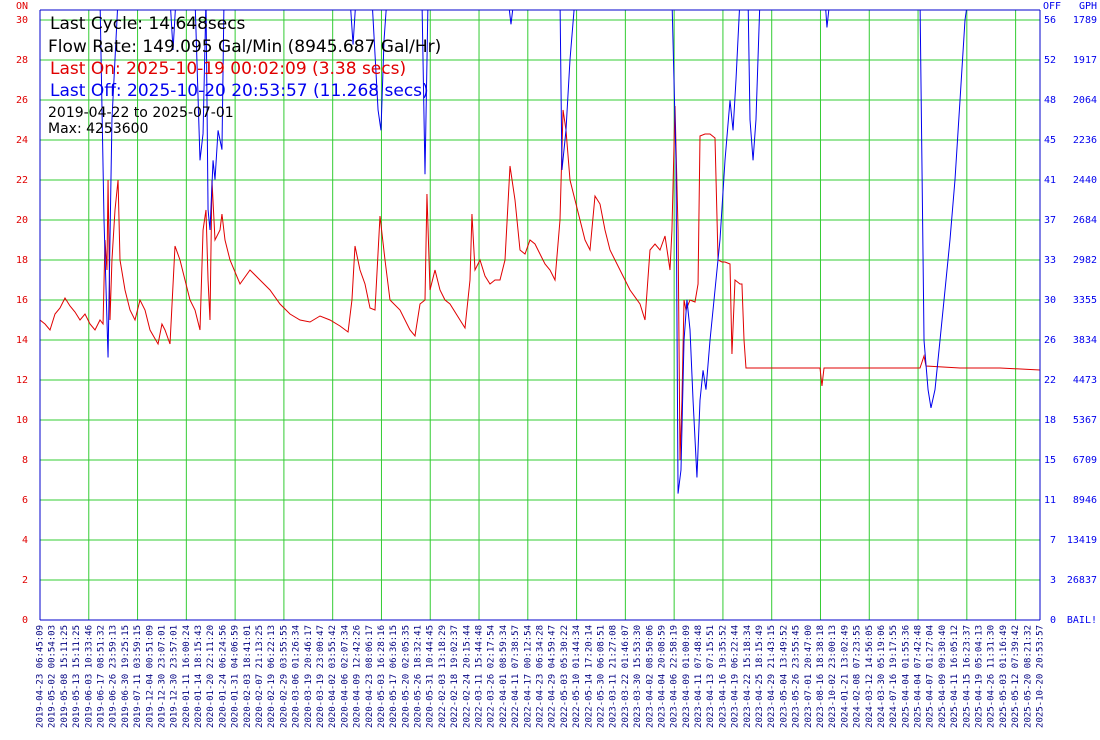 Image resolution: width=1100 pixels, height=740 pixels. Describe the element at coordinates (25, 620) in the screenshot. I see `y-tick-label: 0` at that location.